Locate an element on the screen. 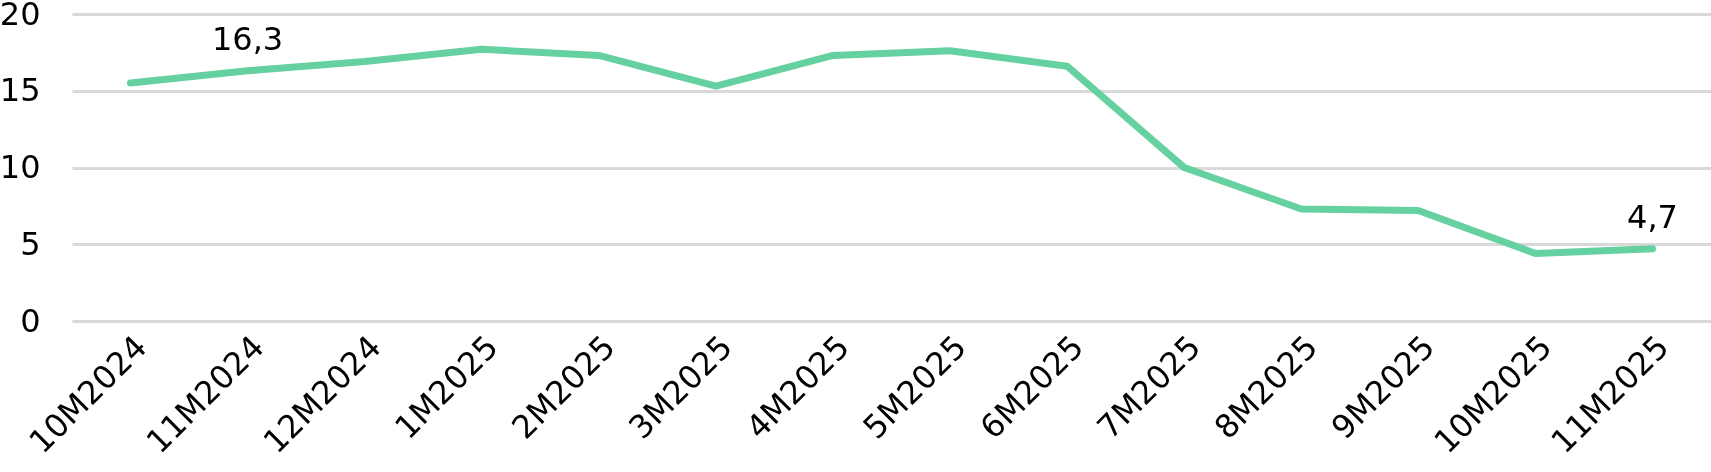 The image size is (1711, 472). y-tick-label: 0 is located at coordinates (30, 320).